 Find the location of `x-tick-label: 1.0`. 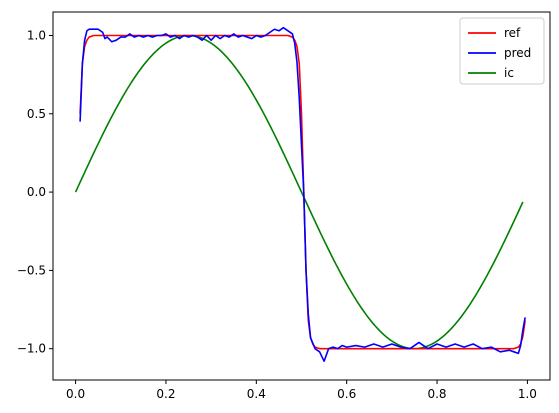

x-tick-label: 1.0 is located at coordinates (527, 394).